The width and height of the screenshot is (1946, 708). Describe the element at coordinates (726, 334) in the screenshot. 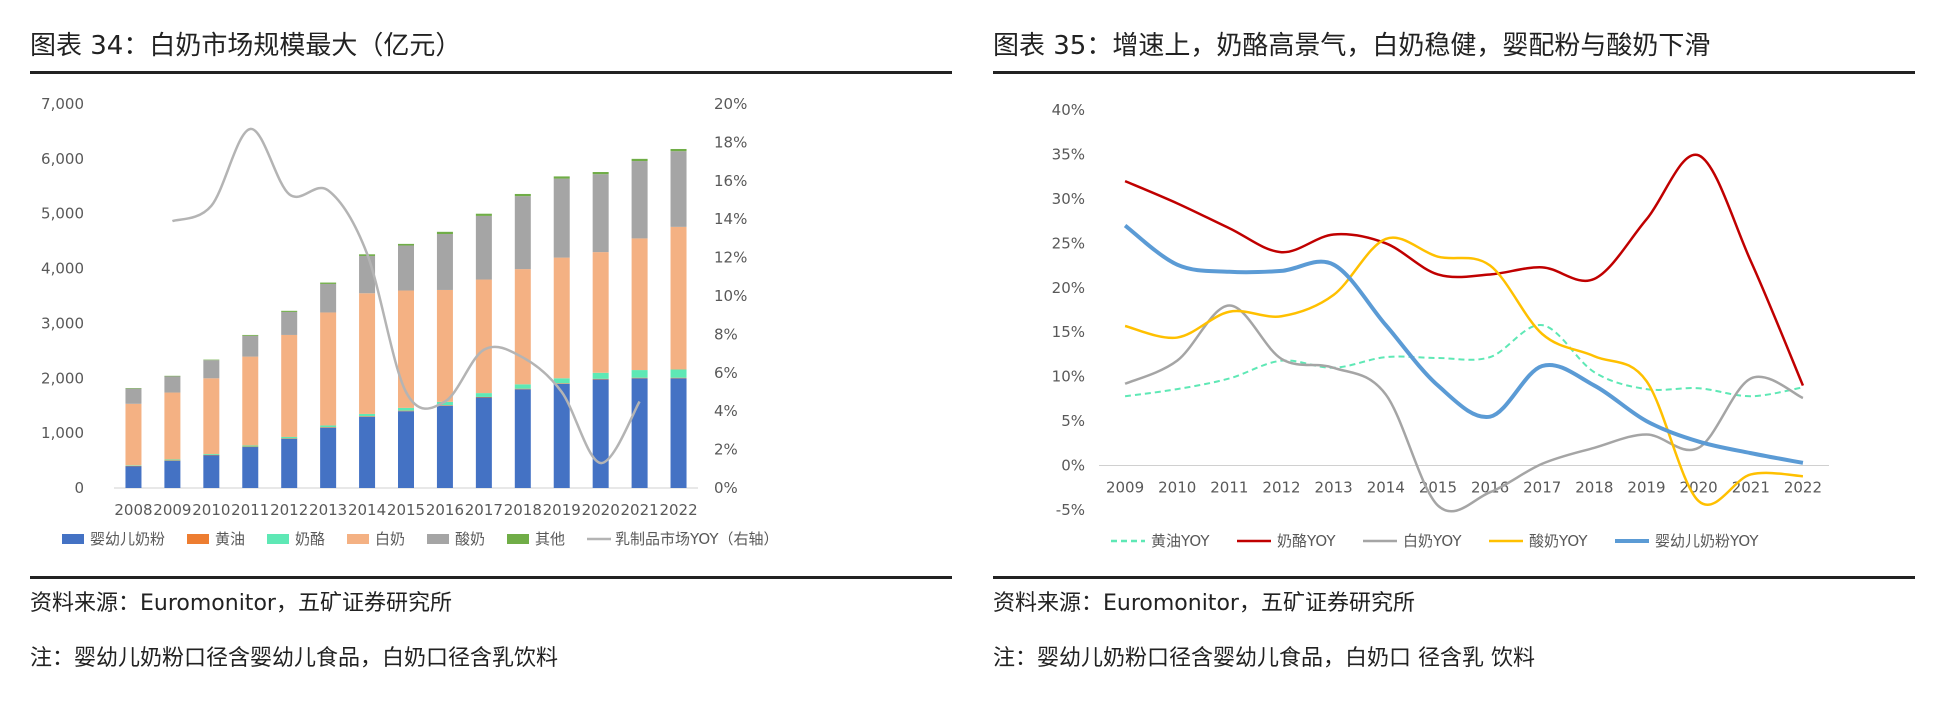

I see `y2-tick-label: 8%` at that location.